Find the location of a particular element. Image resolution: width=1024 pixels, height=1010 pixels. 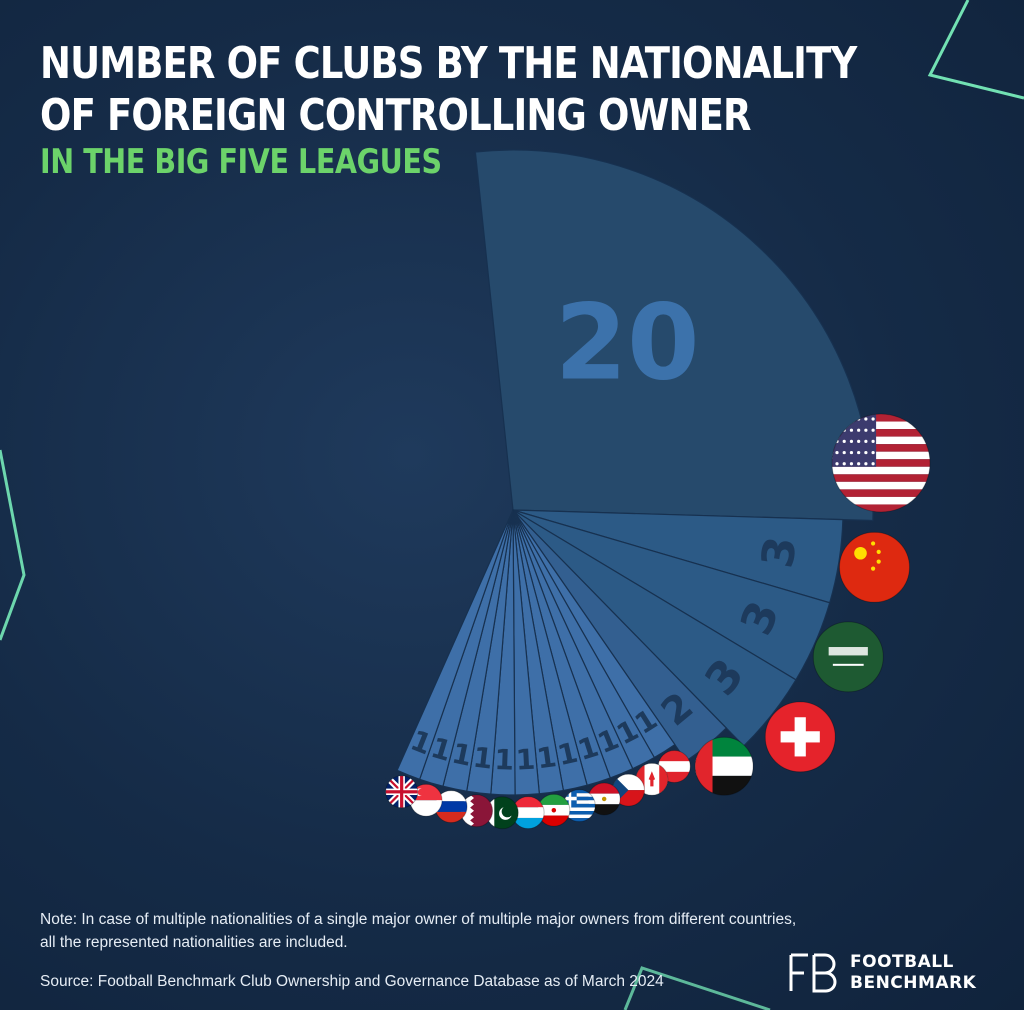

flag-singapore-icon is located at coordinates (426, 800).